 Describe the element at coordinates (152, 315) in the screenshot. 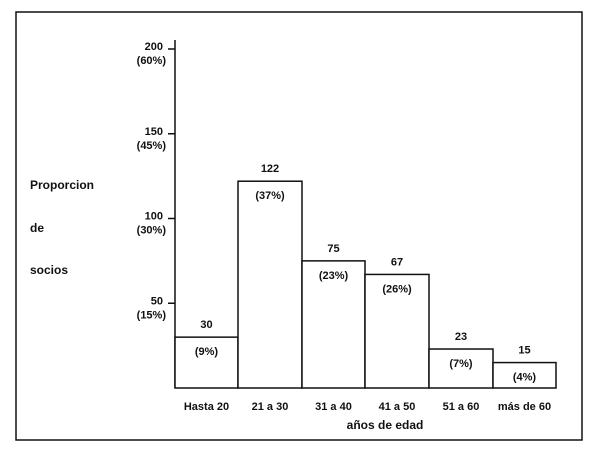

I see `y-tick-percent: (15%)` at that location.